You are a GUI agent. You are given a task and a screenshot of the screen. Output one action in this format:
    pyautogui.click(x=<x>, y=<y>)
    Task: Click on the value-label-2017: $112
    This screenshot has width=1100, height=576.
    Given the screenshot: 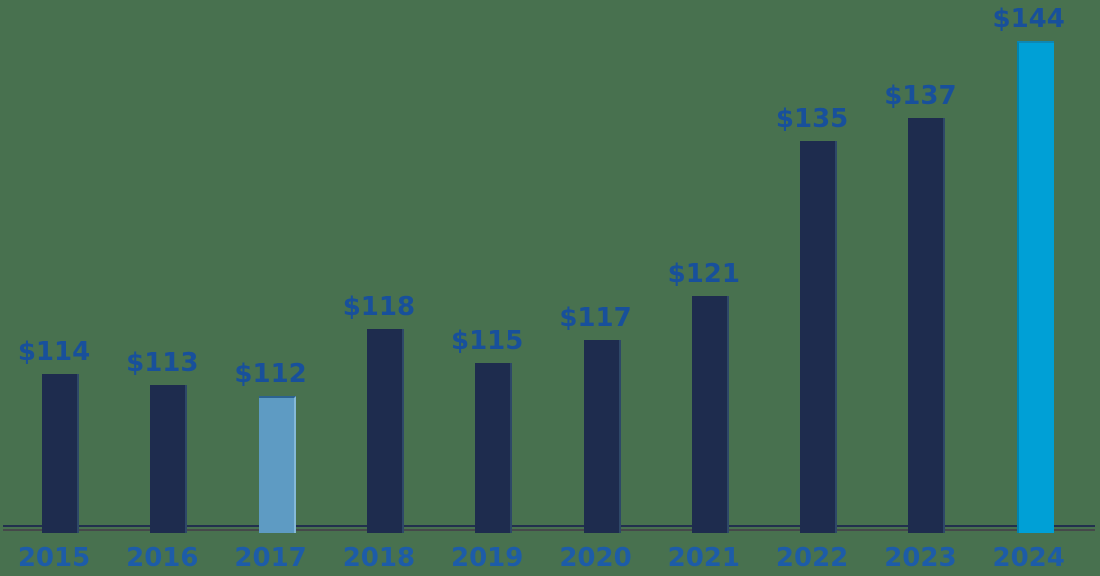 What is the action you would take?
    pyautogui.click(x=270, y=373)
    